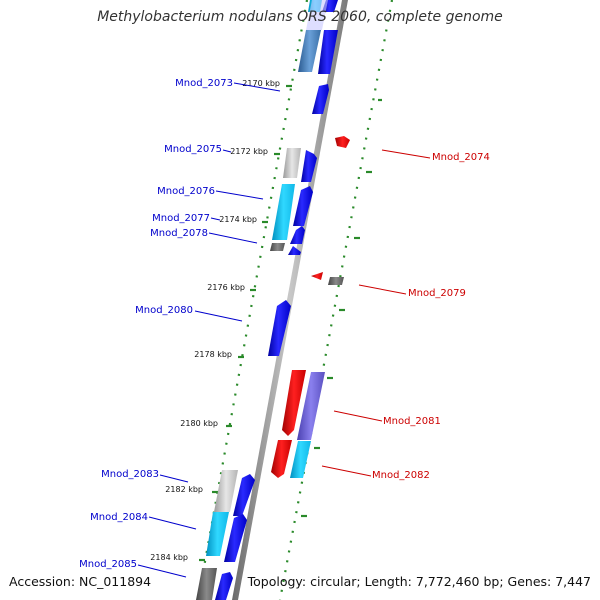 Image resolution: width=600 pixels, height=600 pixels. I want to click on kbp-mark-2178: 2178 kbp, so click(219, 354).